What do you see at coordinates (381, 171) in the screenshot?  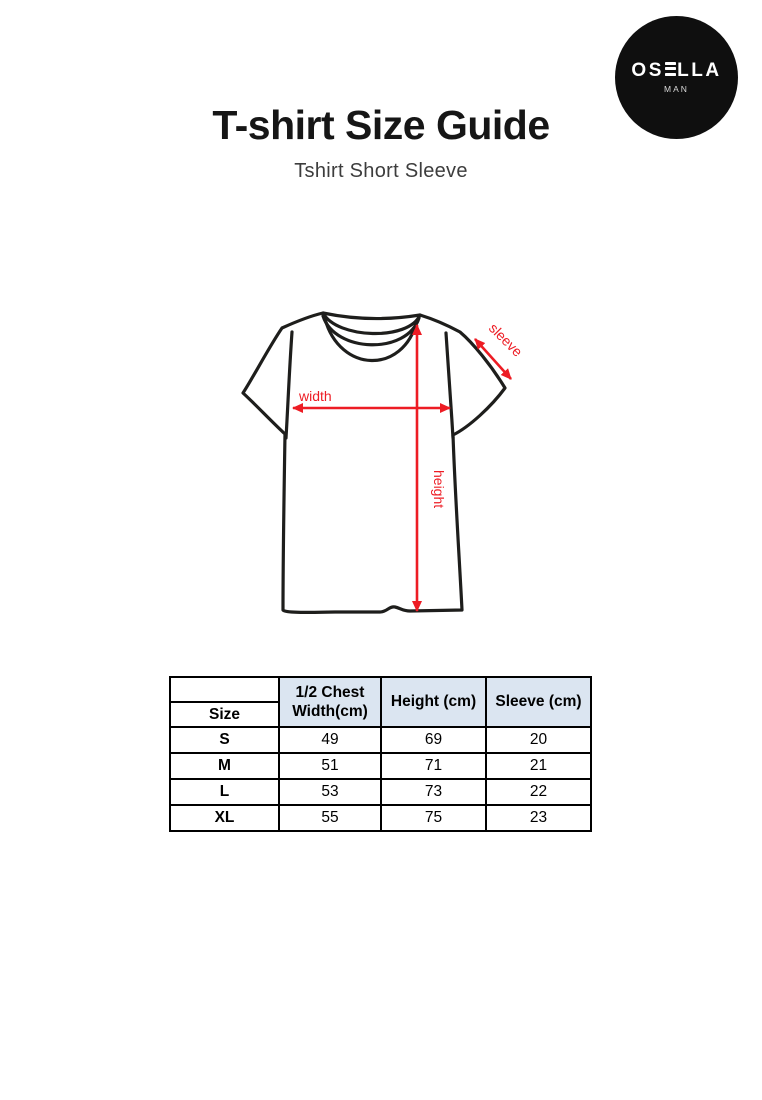 I see `page-subtitle: Tshirt Short Sleeve` at bounding box center [381, 171].